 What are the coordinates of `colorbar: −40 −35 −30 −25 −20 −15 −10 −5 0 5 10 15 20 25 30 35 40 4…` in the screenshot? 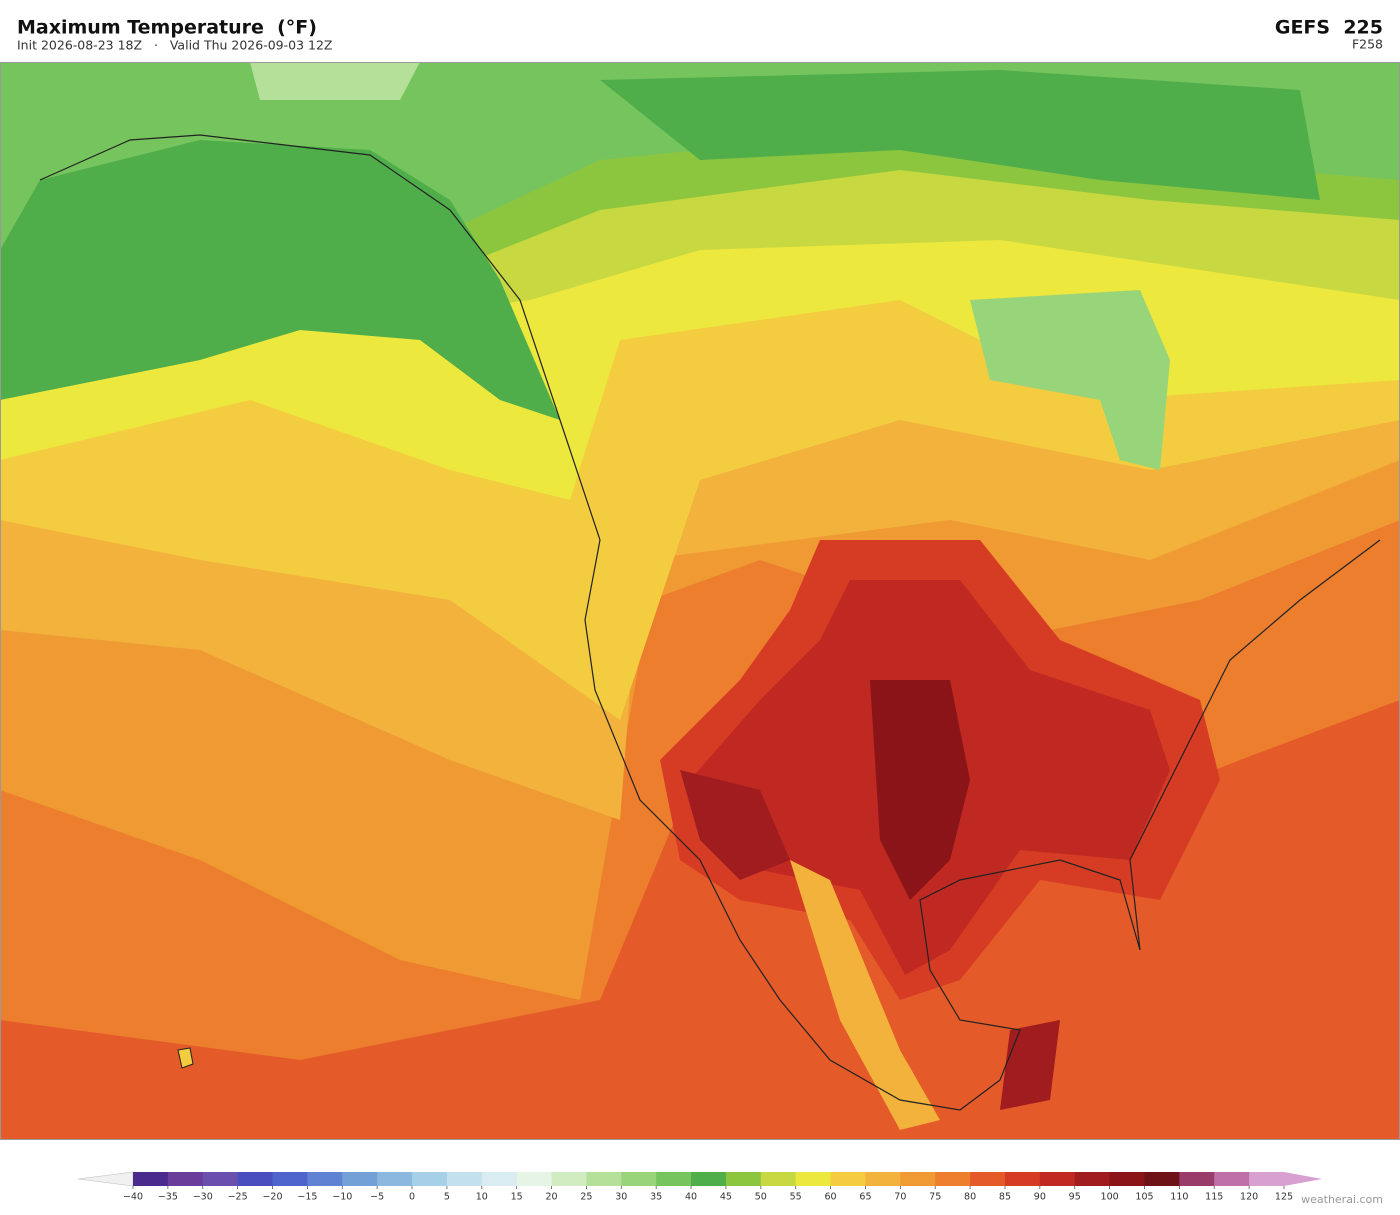 It's located at (699, 1187).